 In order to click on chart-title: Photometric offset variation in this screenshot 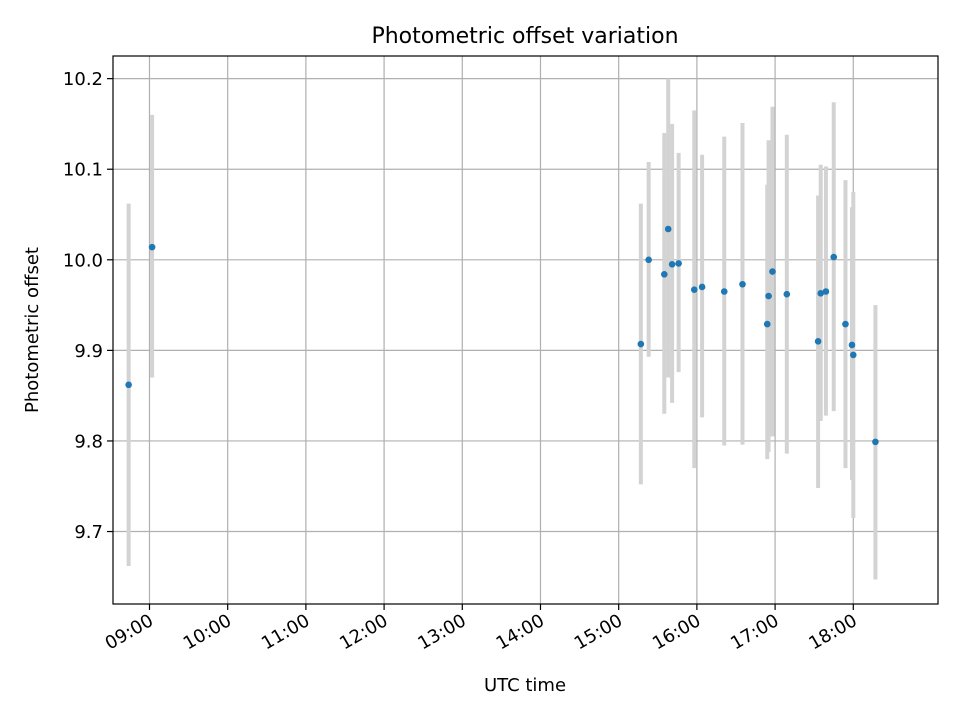, I will do `click(524, 36)`.